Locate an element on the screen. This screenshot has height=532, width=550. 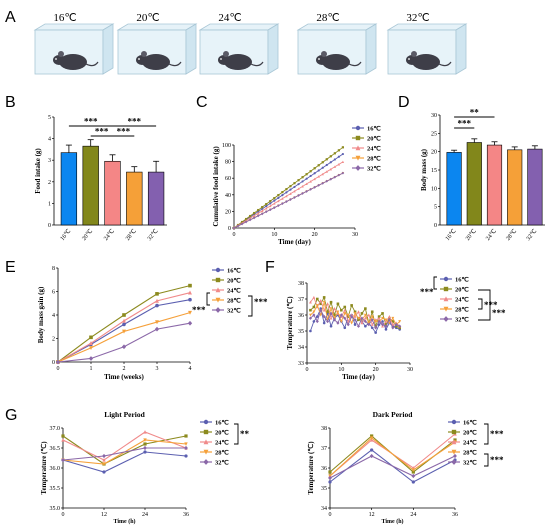
panel-e-line-chart-x-tick-label: 3 is located at coordinates (157, 369).